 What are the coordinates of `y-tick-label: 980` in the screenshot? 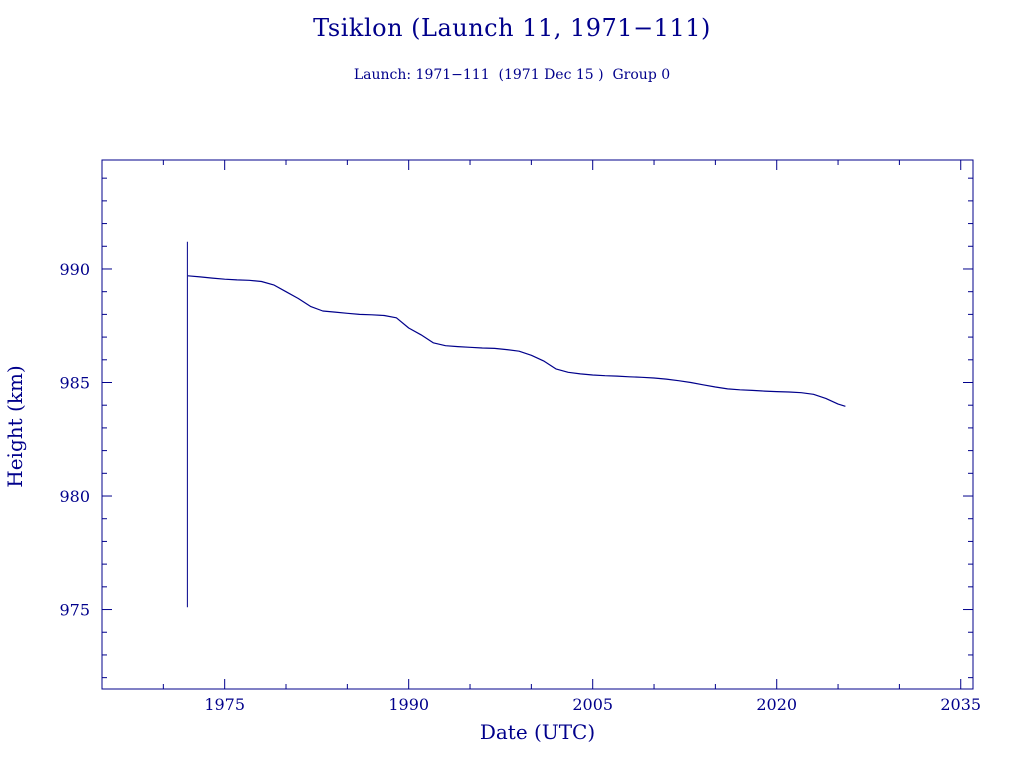 It's located at (74, 496).